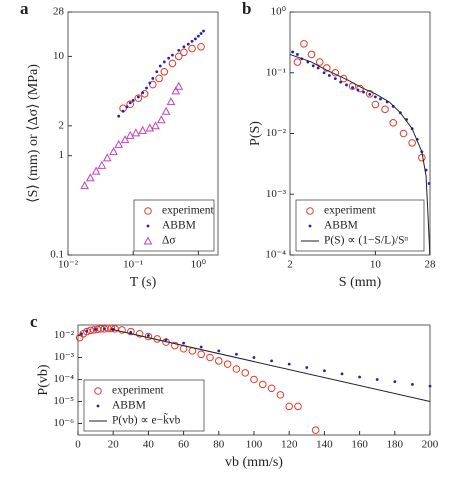  Describe the element at coordinates (133, 265) in the screenshot. I see `x-tick-label: 10⁻¹` at that location.